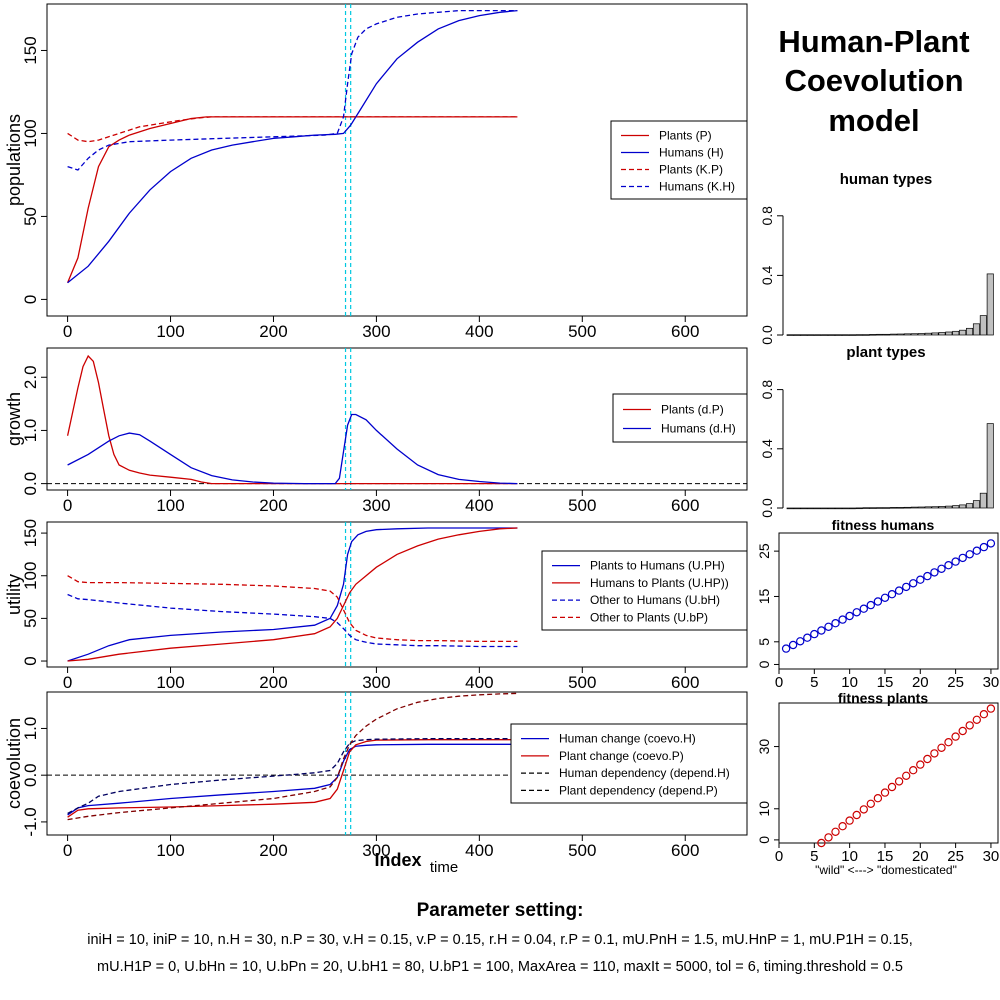  Describe the element at coordinates (30, 299) in the screenshot. I see `y-tick-label: 0` at that location.